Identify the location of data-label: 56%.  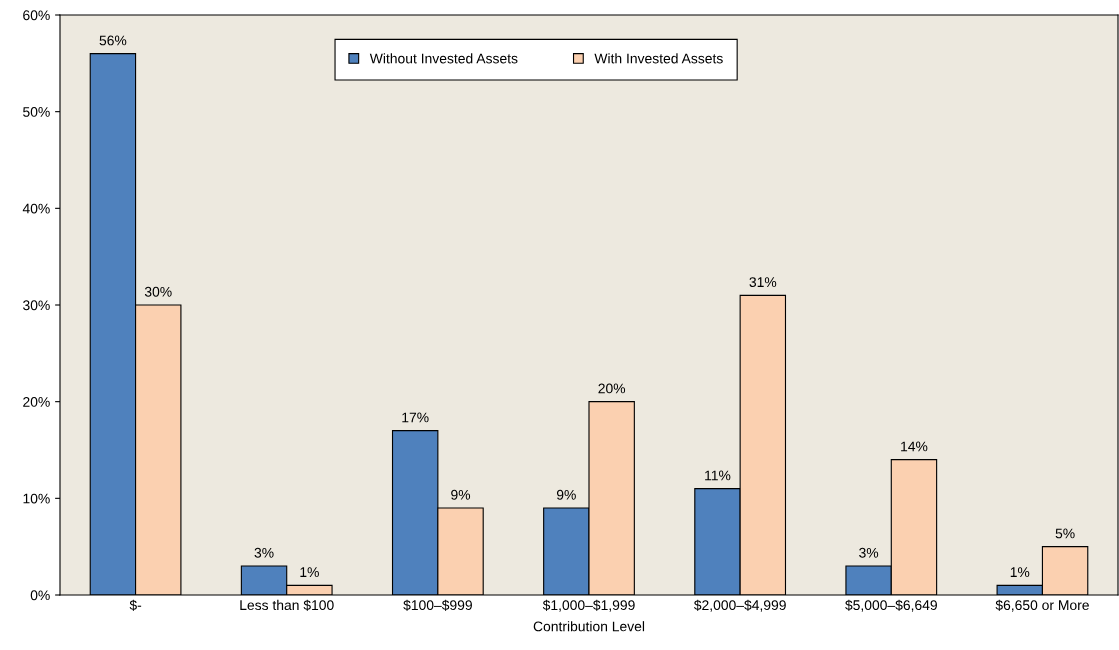
(113, 40).